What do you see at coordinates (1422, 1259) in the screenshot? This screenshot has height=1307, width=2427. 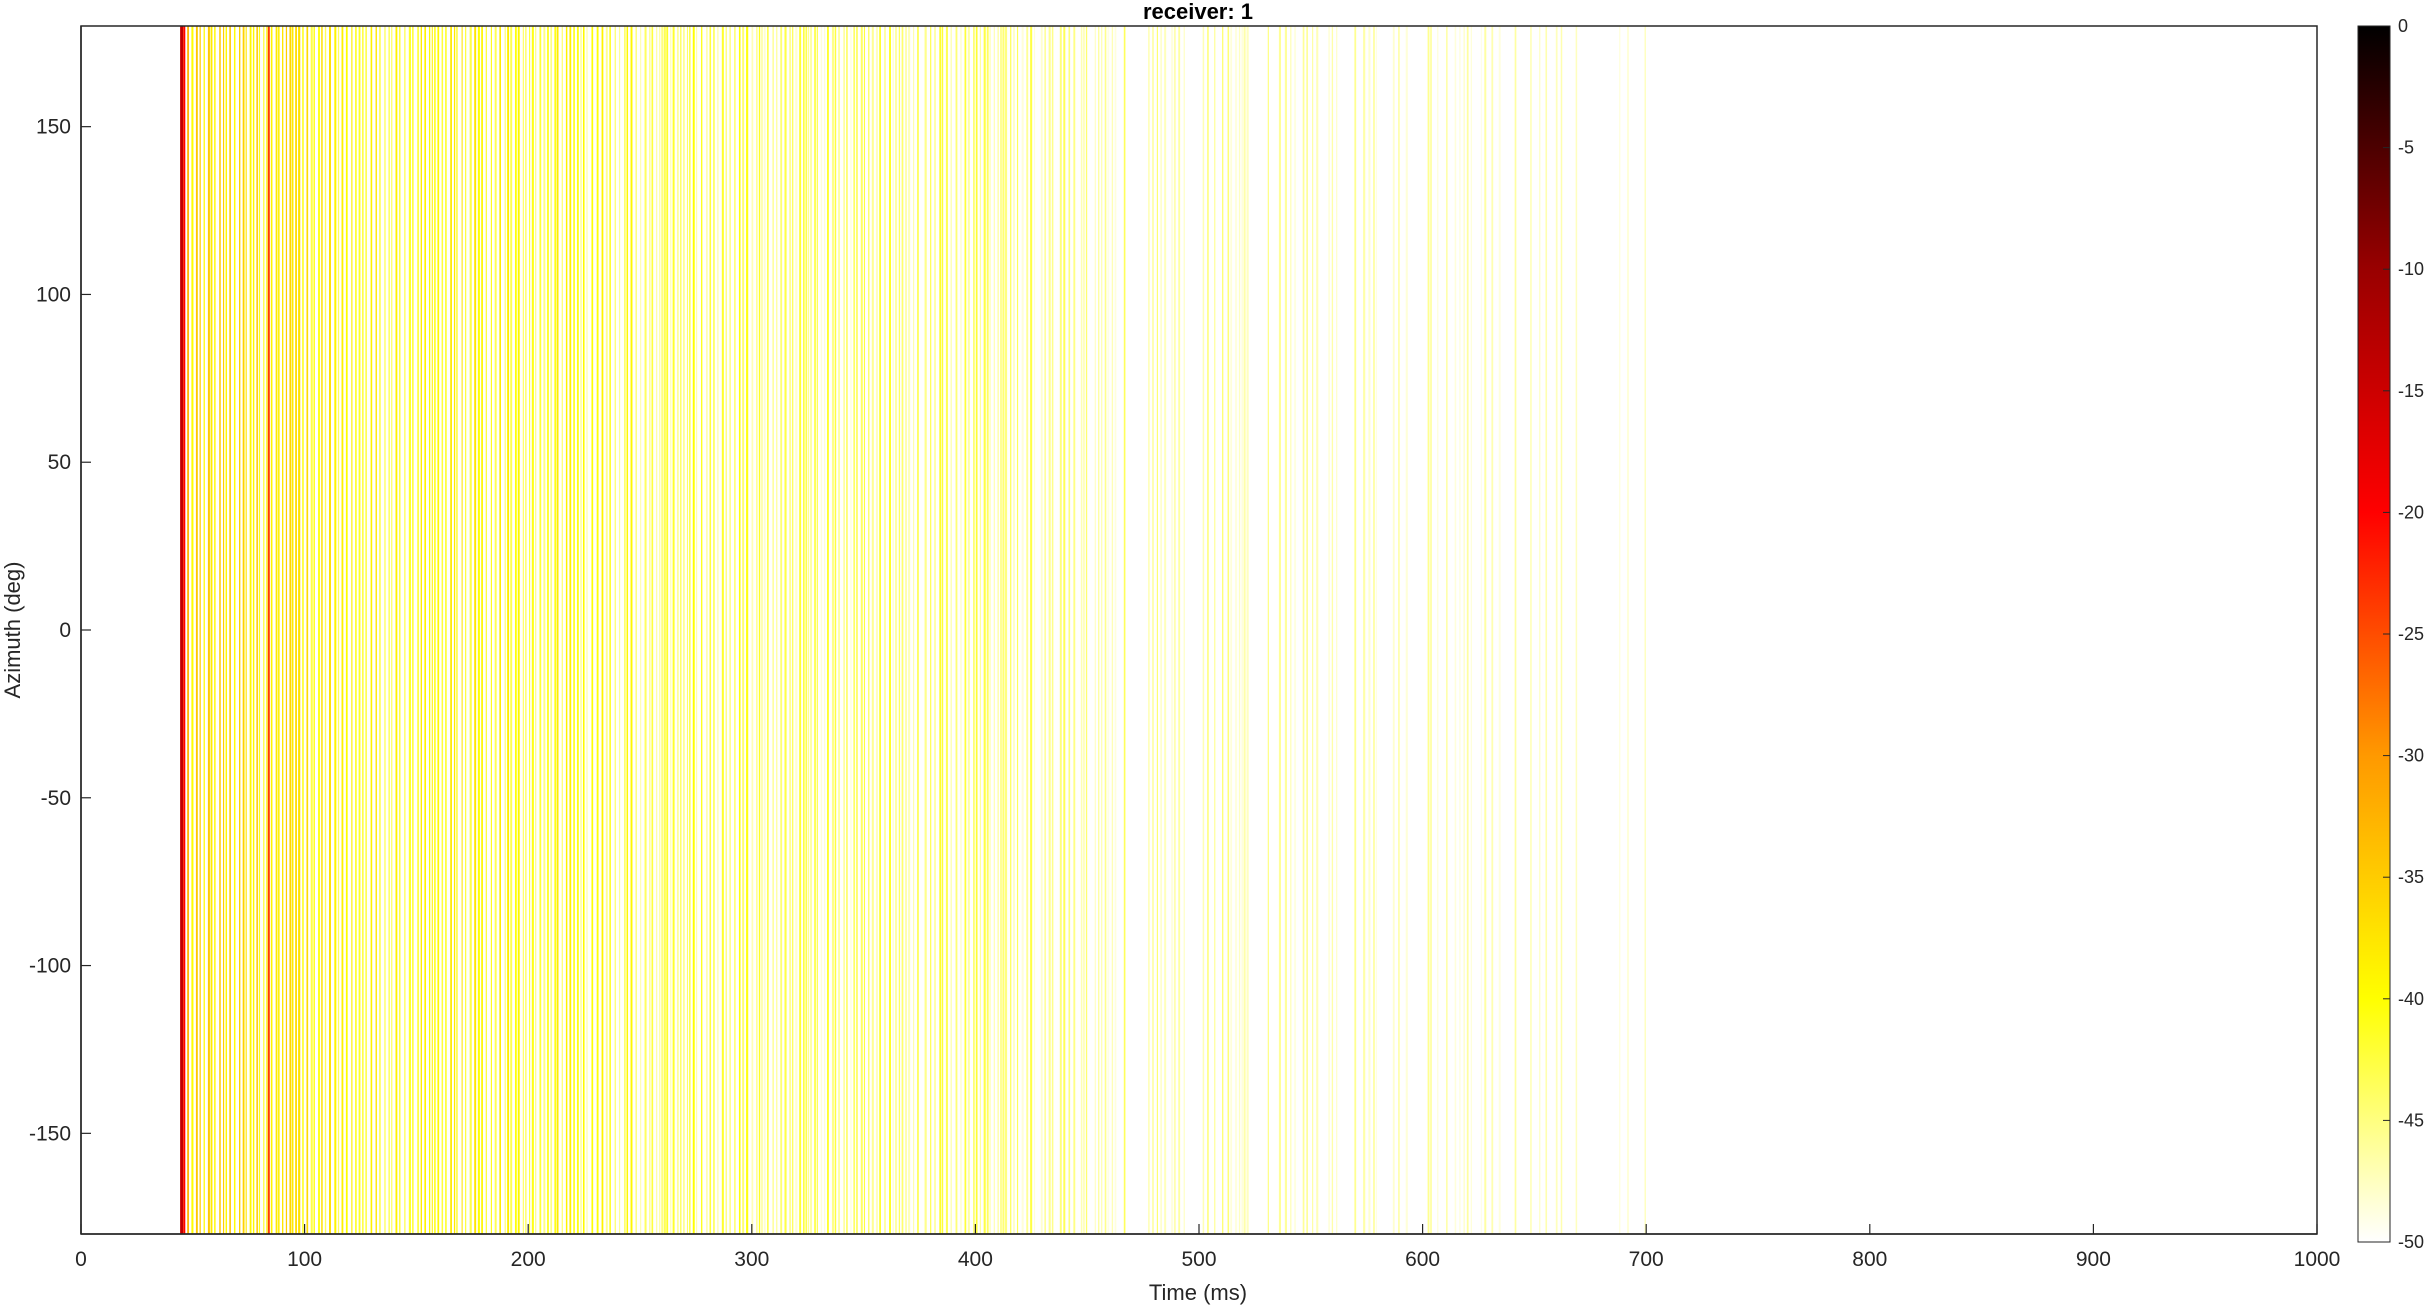 I see `x-tick-label: 600` at bounding box center [1422, 1259].